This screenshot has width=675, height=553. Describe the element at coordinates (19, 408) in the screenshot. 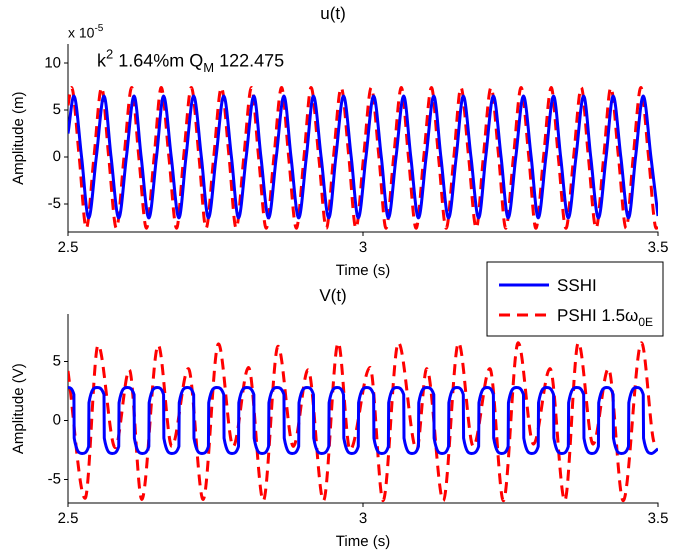

I see `y-axis-title: Amplitude (V)` at that location.